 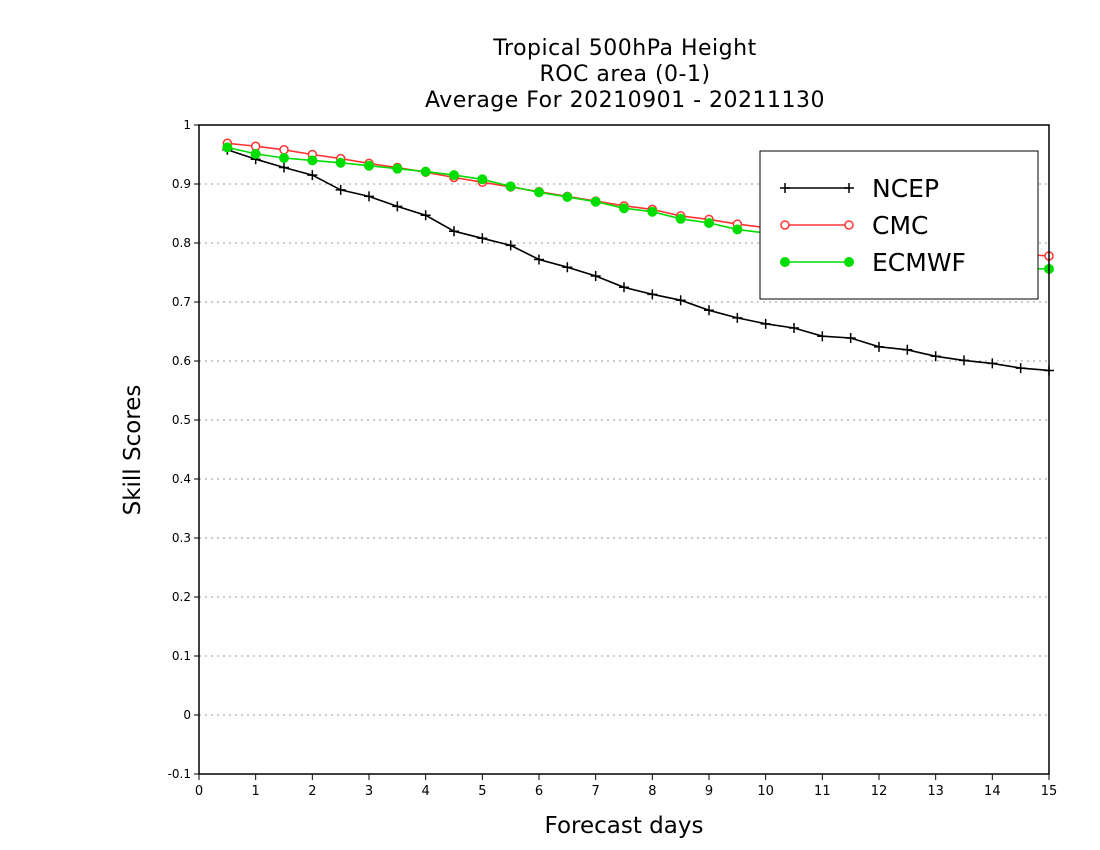 I want to click on x-tick-label: 13, so click(x=935, y=791).